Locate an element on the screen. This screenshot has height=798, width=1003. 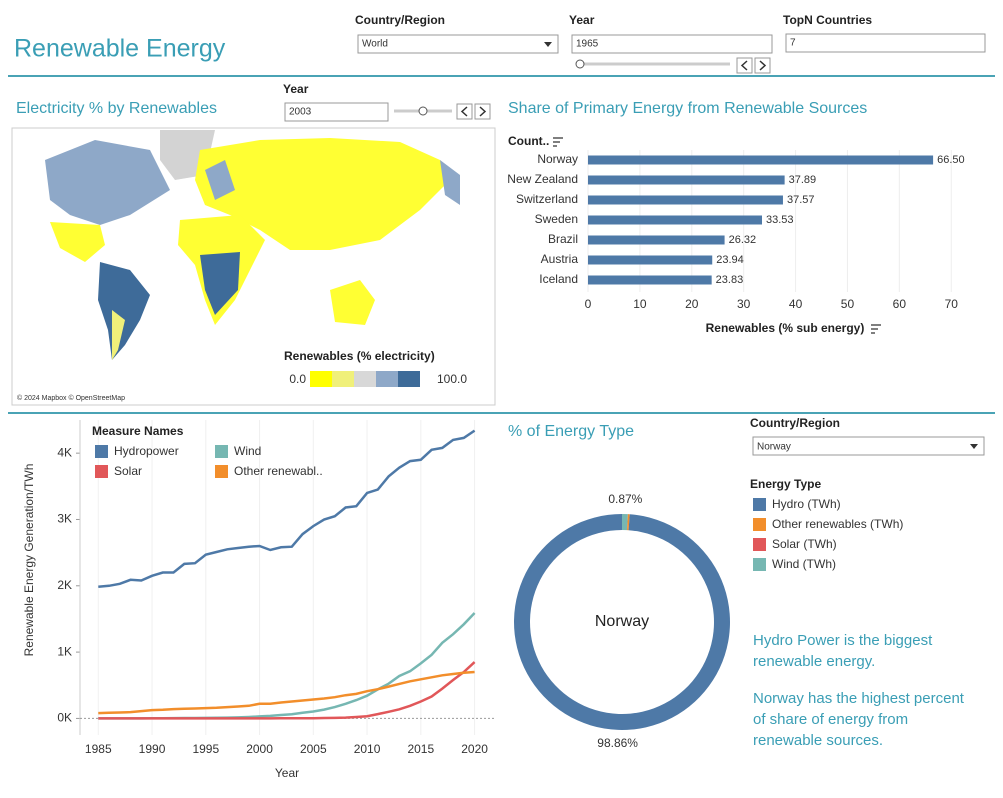
legend-label: Wind is located at coordinates (247, 451).